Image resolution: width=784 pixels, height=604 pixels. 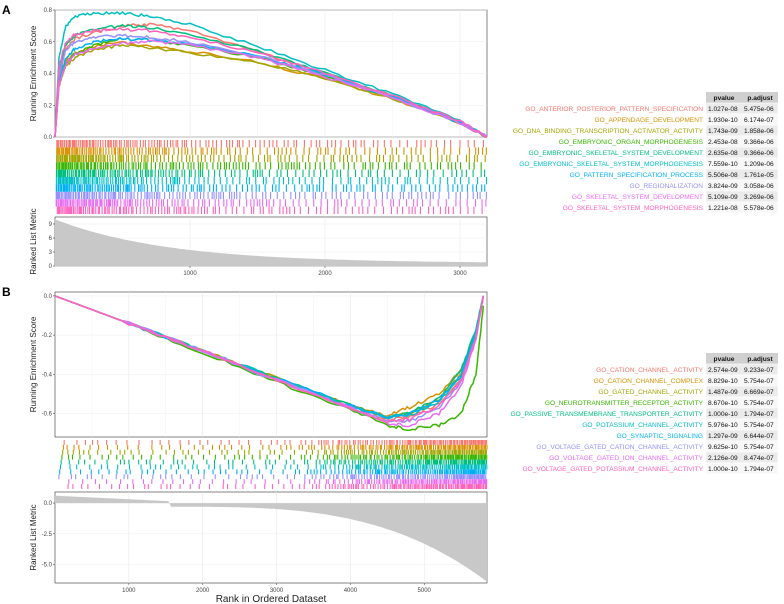 I want to click on es-ytick-label: -0.4, so click(x=47, y=375).